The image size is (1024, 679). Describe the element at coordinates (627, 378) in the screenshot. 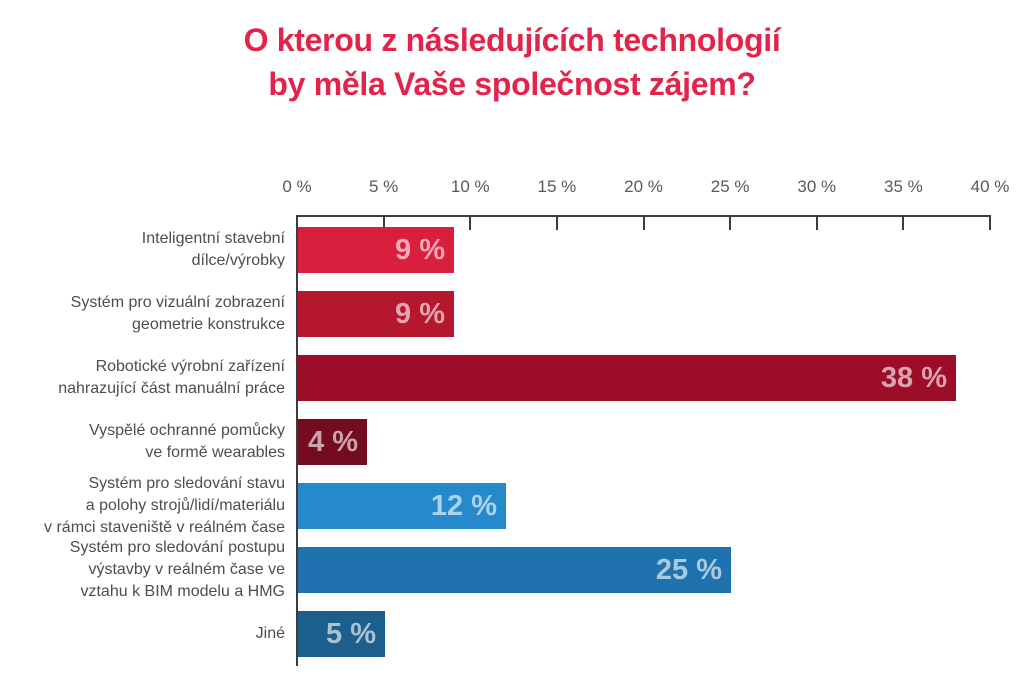

I see `bar: 38 %` at that location.